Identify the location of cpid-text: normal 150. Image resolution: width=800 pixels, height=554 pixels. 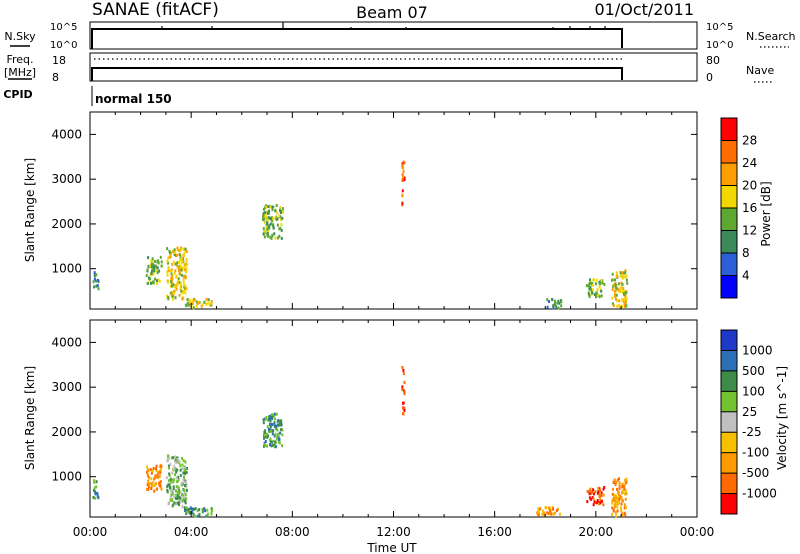
(133, 99).